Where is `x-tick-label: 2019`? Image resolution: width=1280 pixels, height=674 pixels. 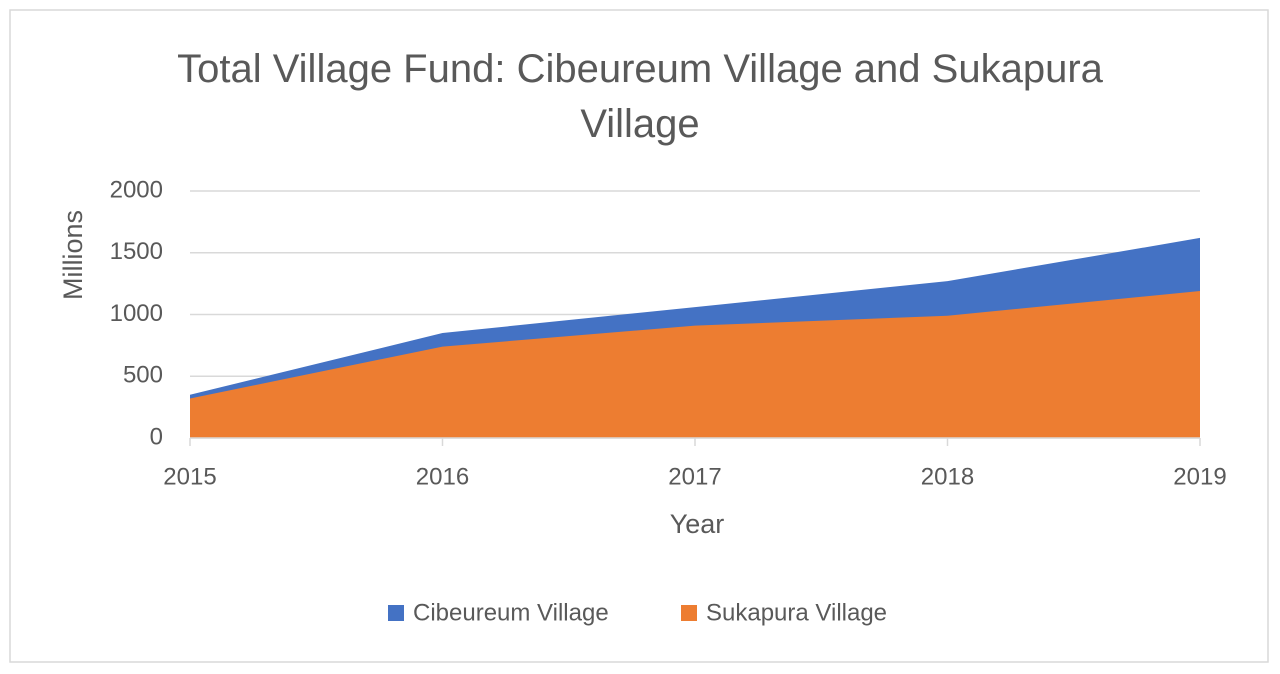 x-tick-label: 2019 is located at coordinates (1199, 476).